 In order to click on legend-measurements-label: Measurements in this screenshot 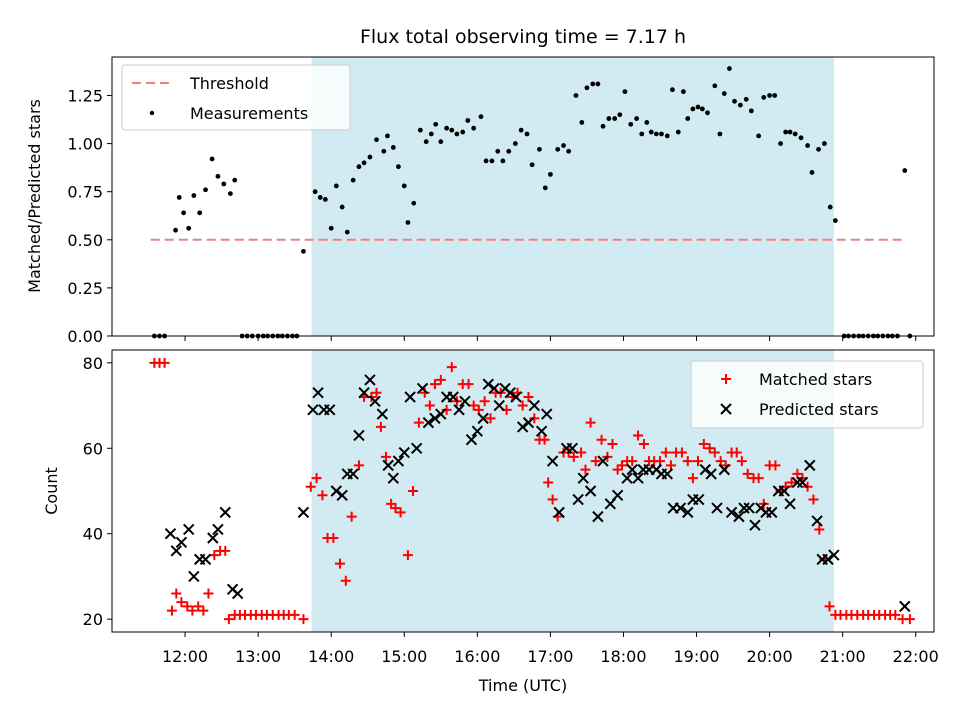, I will do `click(249, 113)`.